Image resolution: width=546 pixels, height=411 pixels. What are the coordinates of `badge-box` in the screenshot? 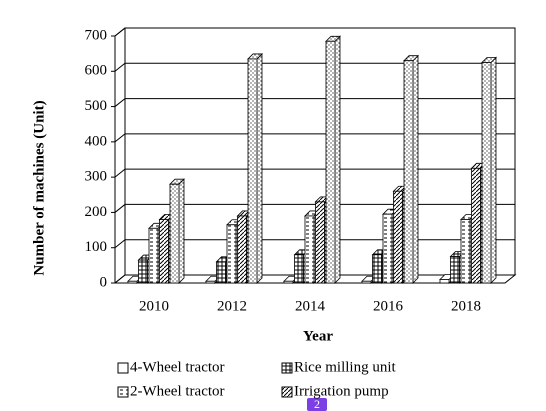 It's located at (317, 404).